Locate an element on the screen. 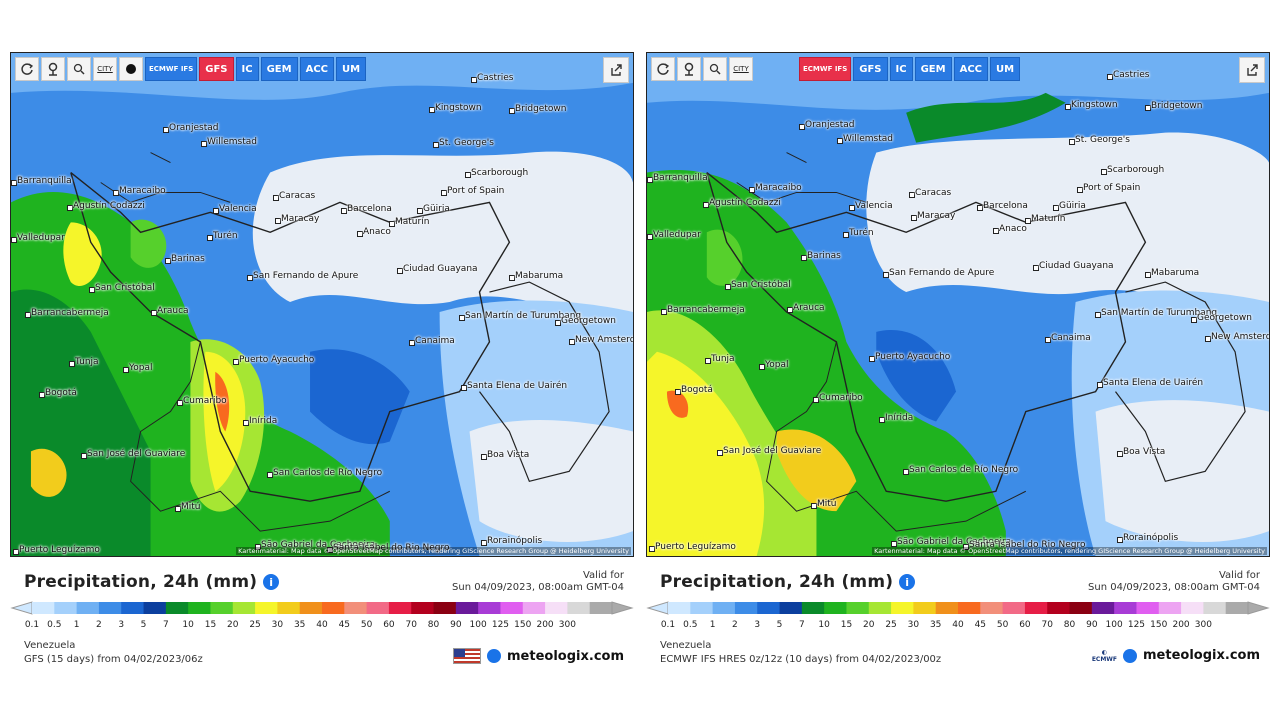 The image size is (1280, 720). place-label: Güiria is located at coordinates (436, 209).